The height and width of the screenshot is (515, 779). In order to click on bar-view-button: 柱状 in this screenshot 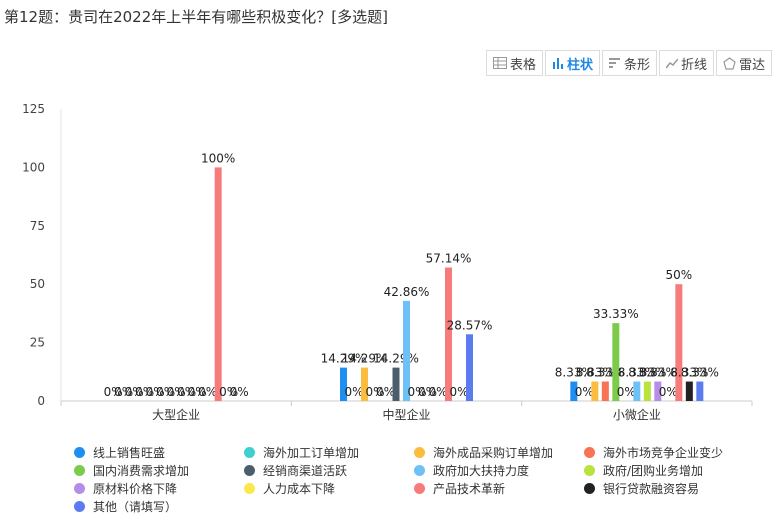, I will do `click(573, 63)`.